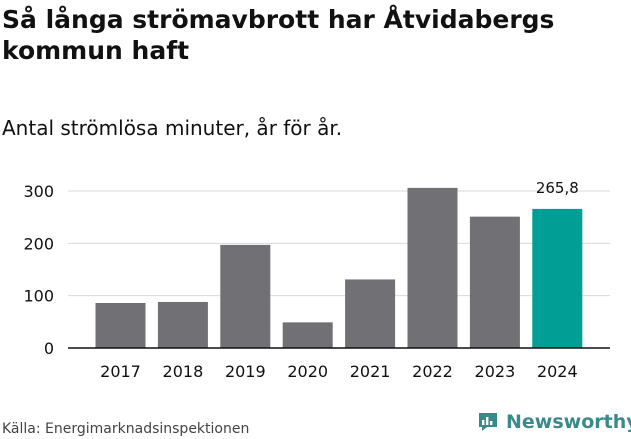 Image resolution: width=631 pixels, height=439 pixels. I want to click on brand-name: Newsworthy, so click(568, 422).